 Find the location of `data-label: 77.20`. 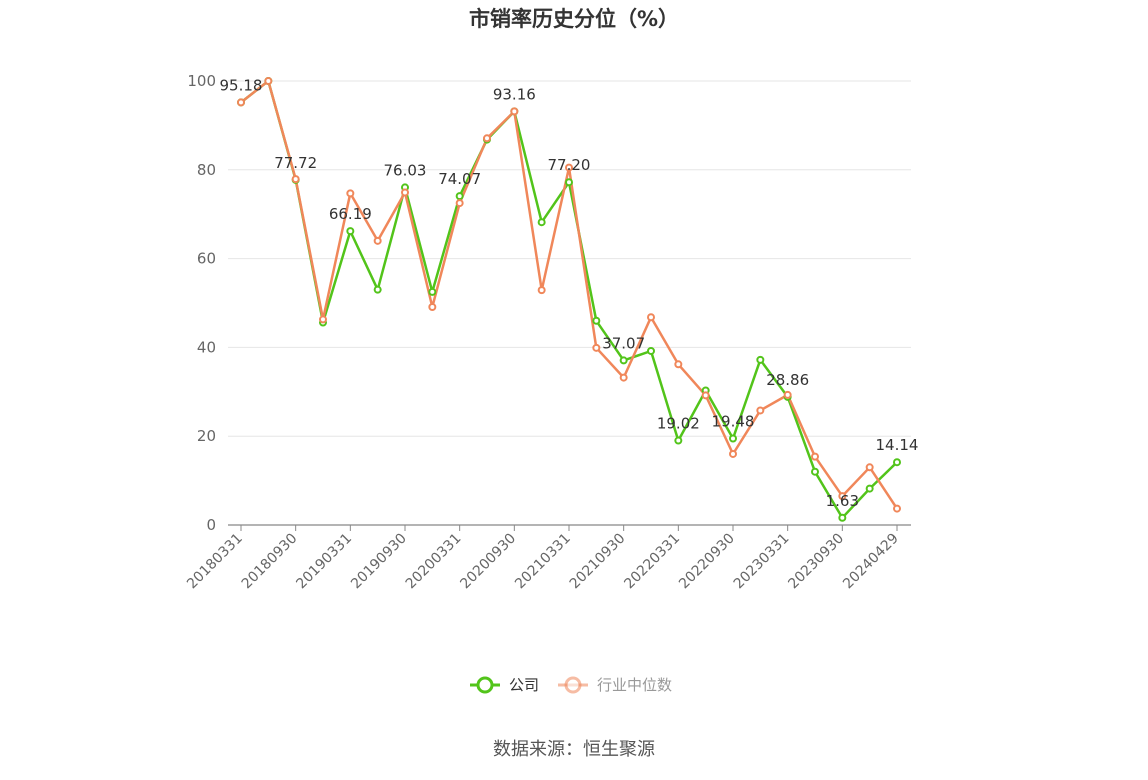

data-label: 77.20 is located at coordinates (569, 165).